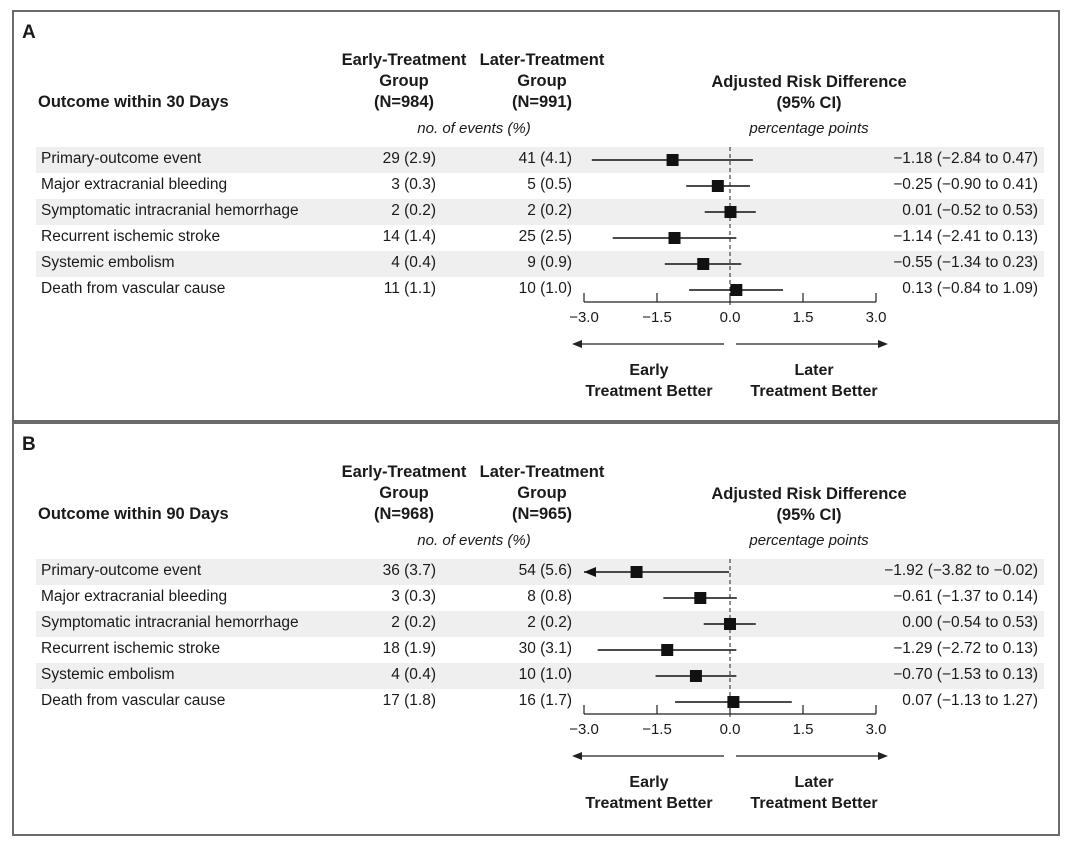 The height and width of the screenshot is (848, 1072). Describe the element at coordinates (404, 514) in the screenshot. I see `early-header-n: (N=968)` at that location.